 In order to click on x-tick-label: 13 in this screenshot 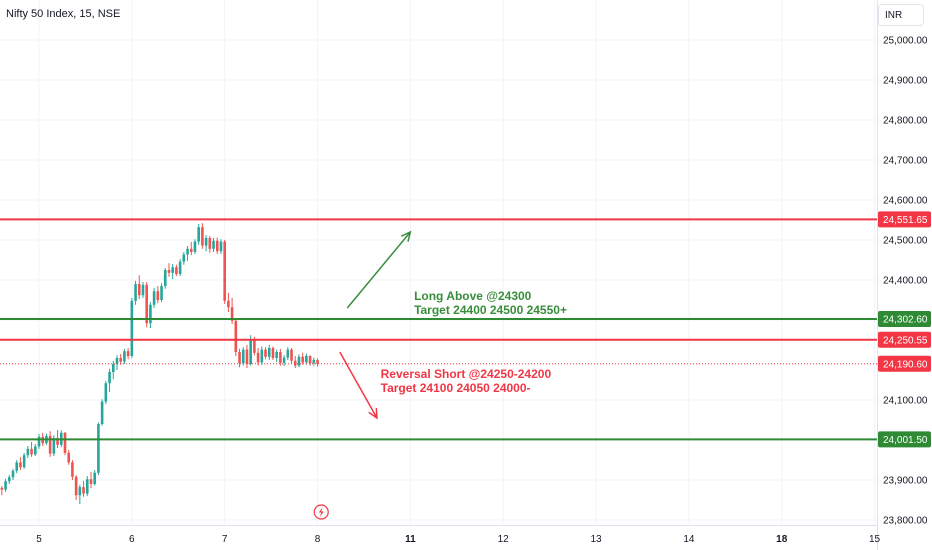, I will do `click(596, 539)`.